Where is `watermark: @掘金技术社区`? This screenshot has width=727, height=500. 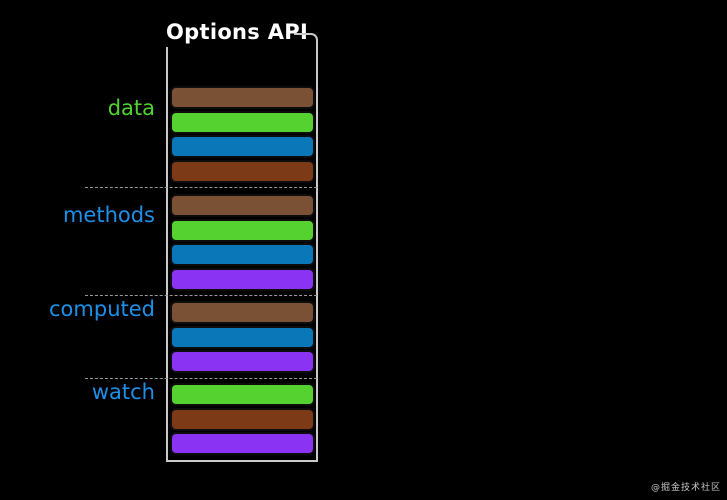 watermark: @掘金技术社区 is located at coordinates (685, 488).